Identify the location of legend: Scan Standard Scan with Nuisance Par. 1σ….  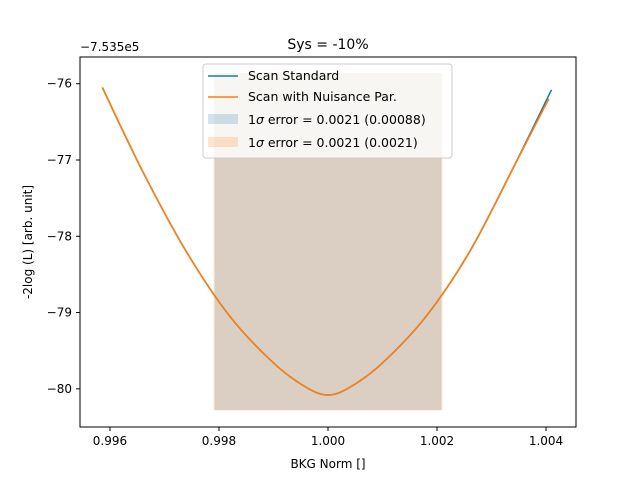
(327, 111).